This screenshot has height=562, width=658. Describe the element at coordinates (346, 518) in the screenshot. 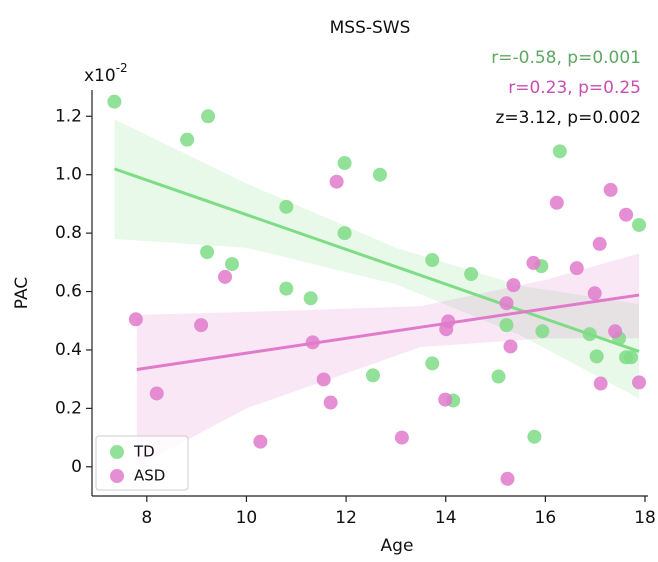

I see `x-tick-label: 12` at that location.